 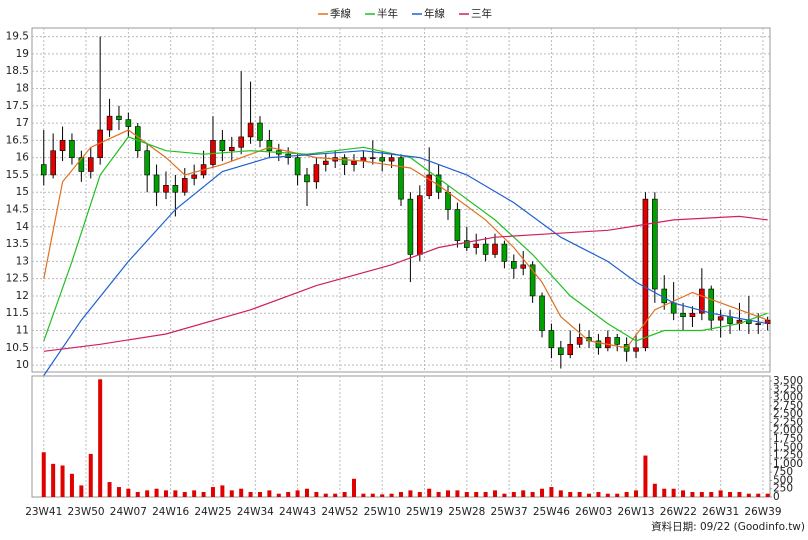 I want to click on y2-tick-label: 3,000, so click(x=788, y=398).